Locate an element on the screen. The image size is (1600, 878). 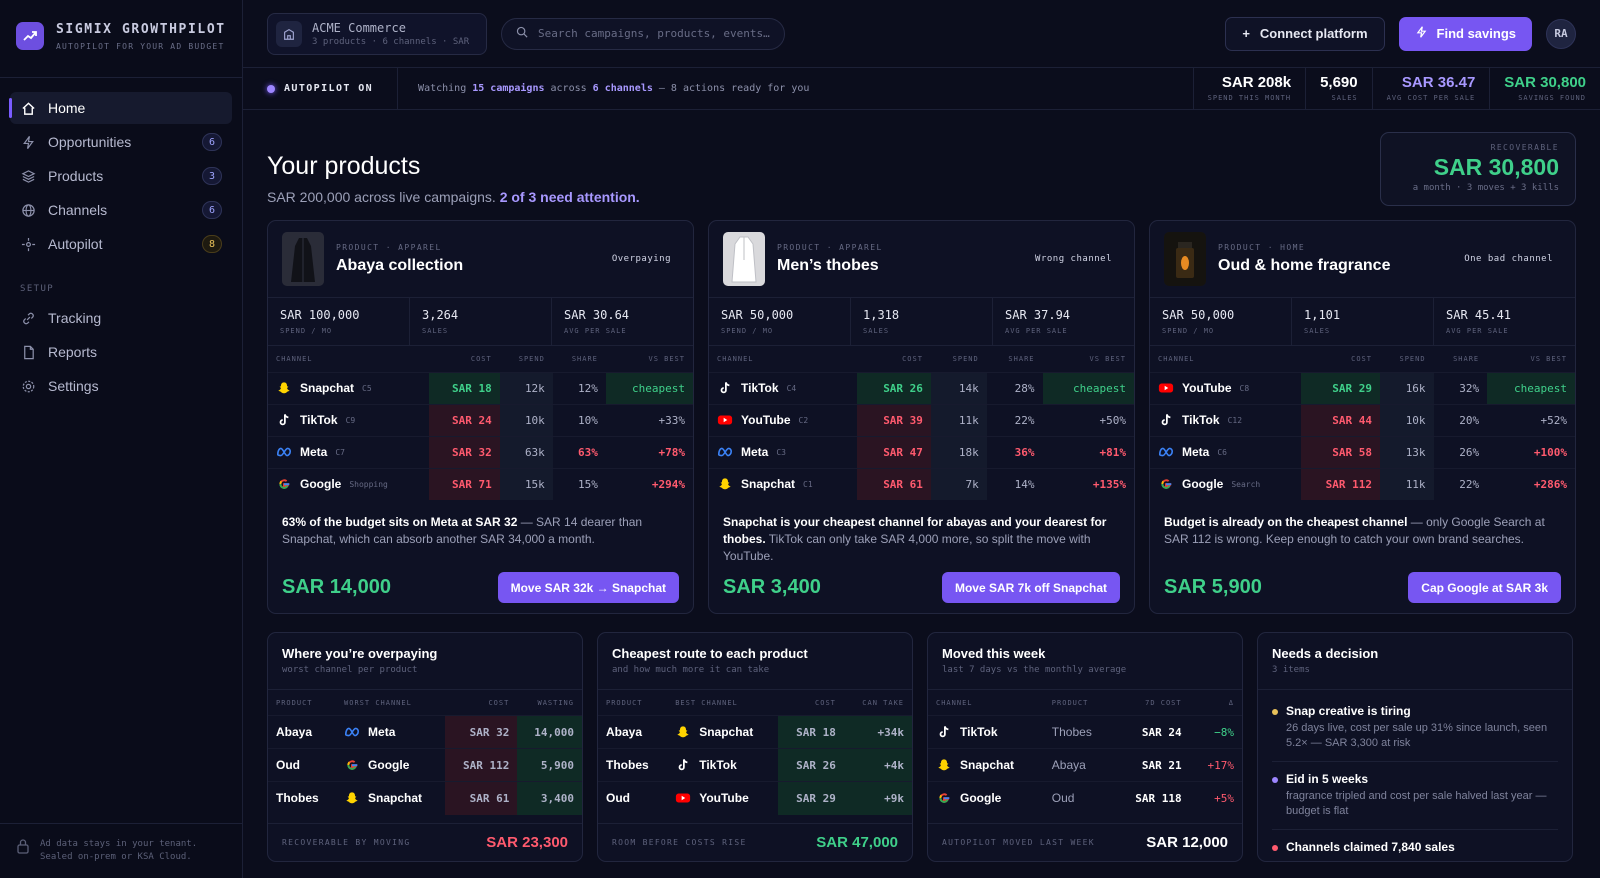
apply-action-button: Move SAR 7k off Snapchat is located at coordinates (1030, 587).